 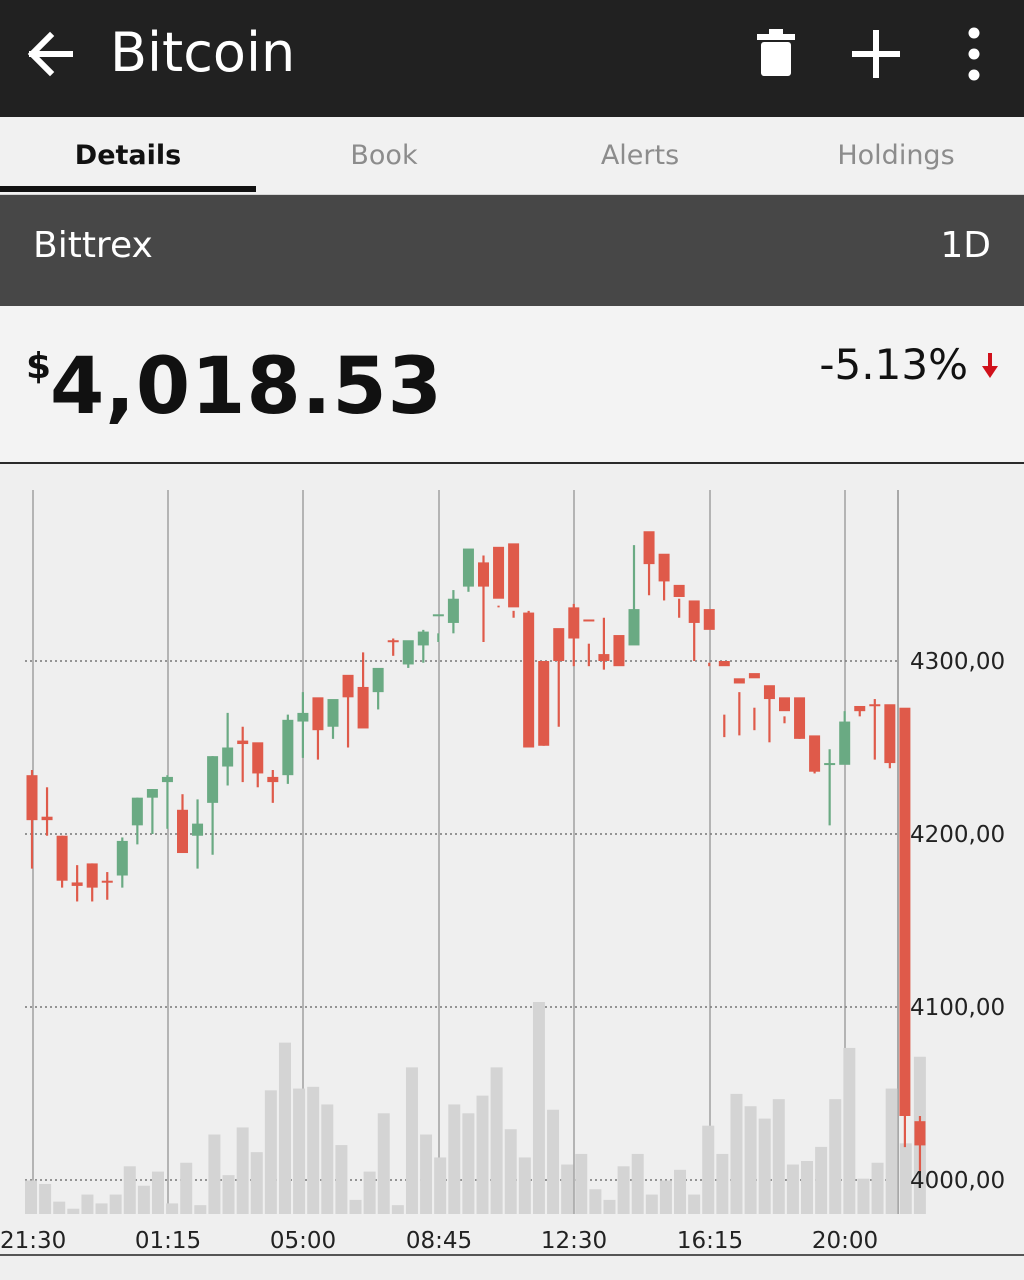 What do you see at coordinates (512, 385) in the screenshot?
I see `price-panel: $ 4,018.53 -5.13%` at bounding box center [512, 385].